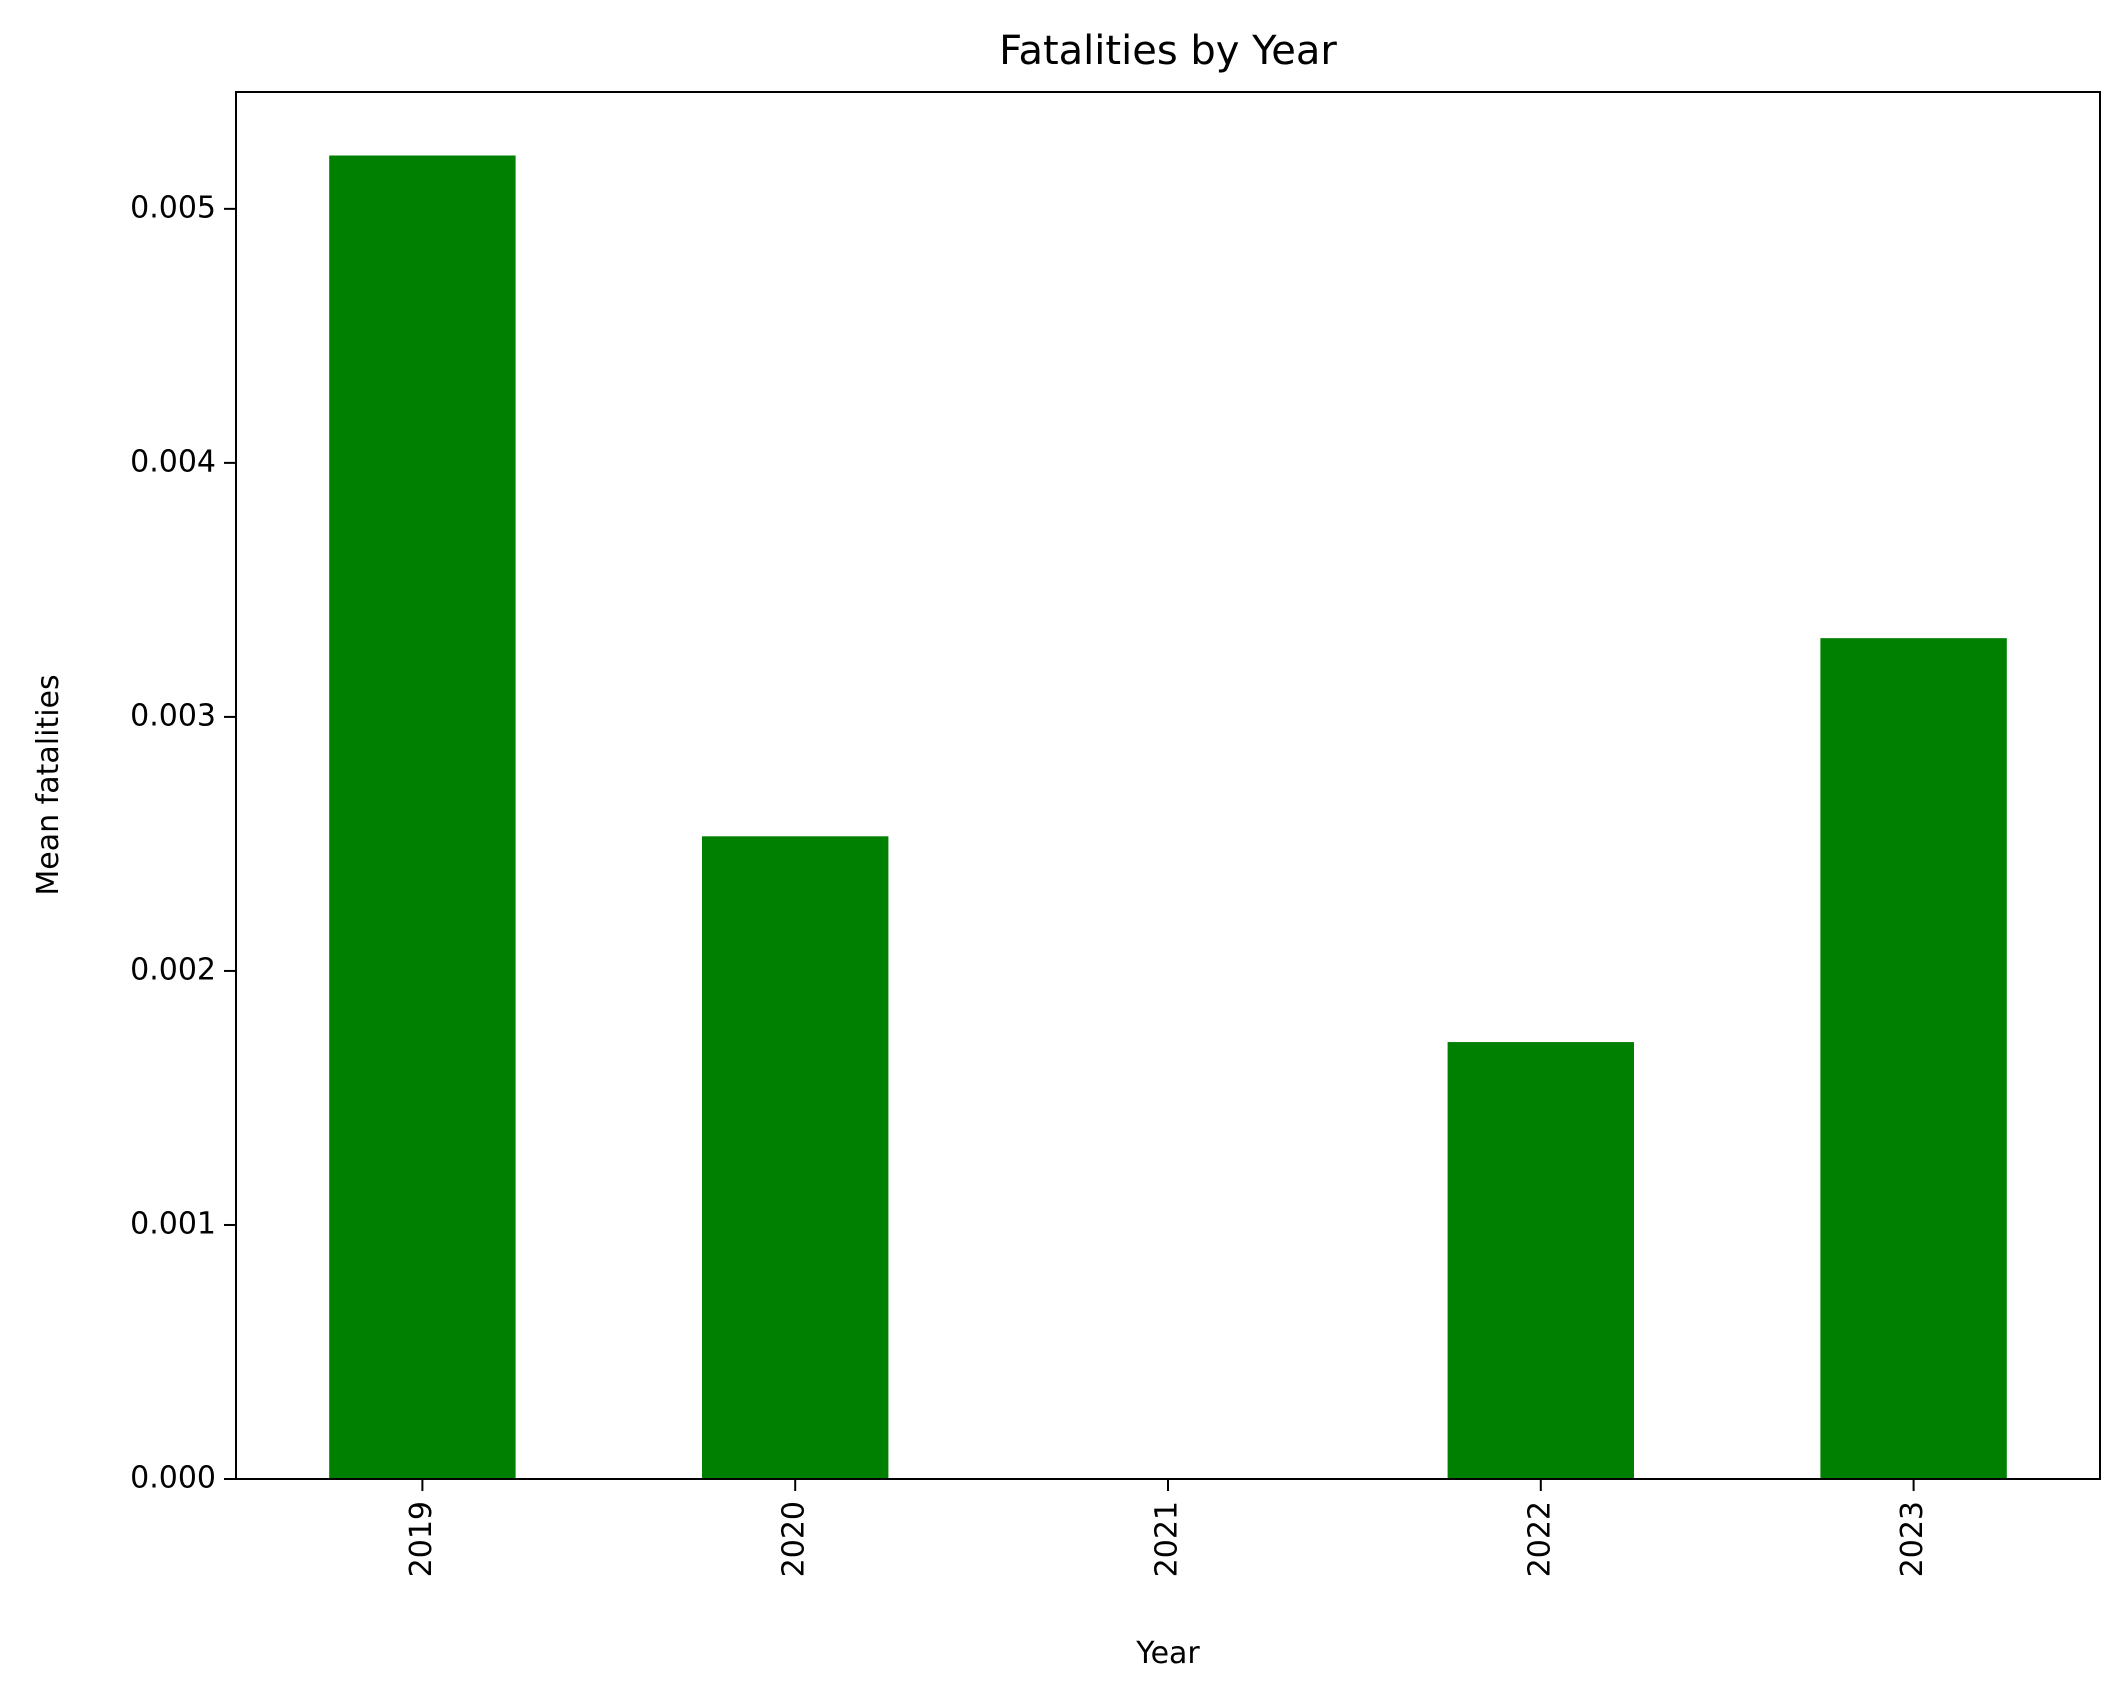  I want to click on x-tick-label: 2021, so click(1167, 1539).